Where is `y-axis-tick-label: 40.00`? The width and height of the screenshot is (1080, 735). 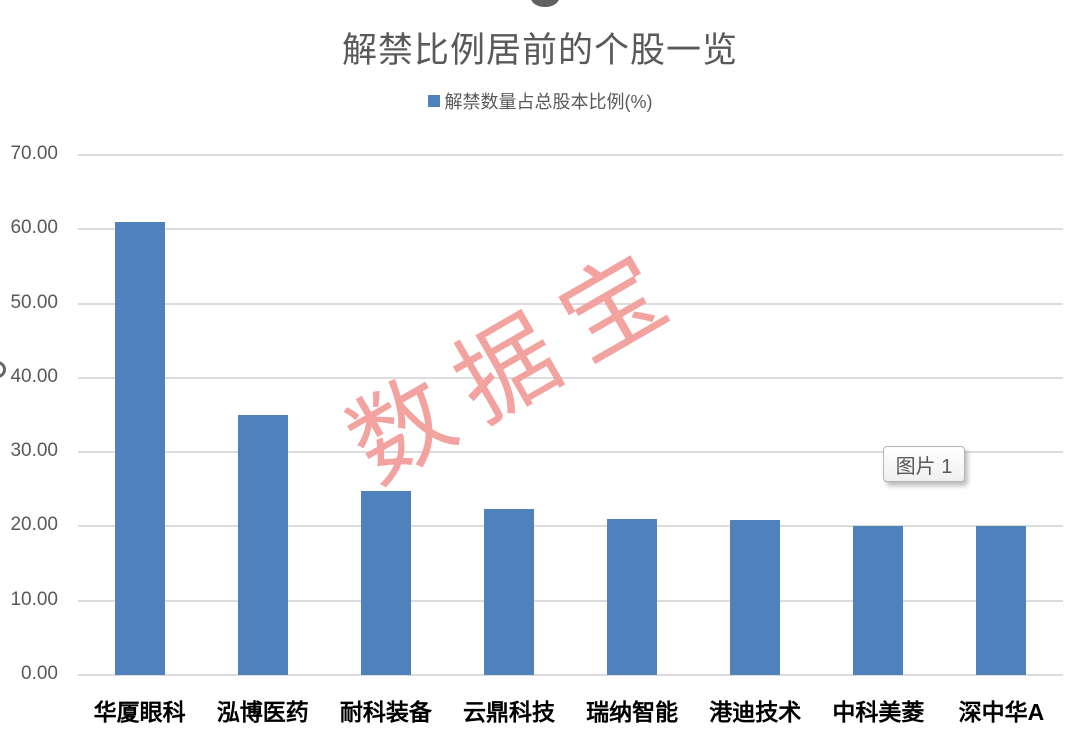
y-axis-tick-label: 40.00 is located at coordinates (34, 376).